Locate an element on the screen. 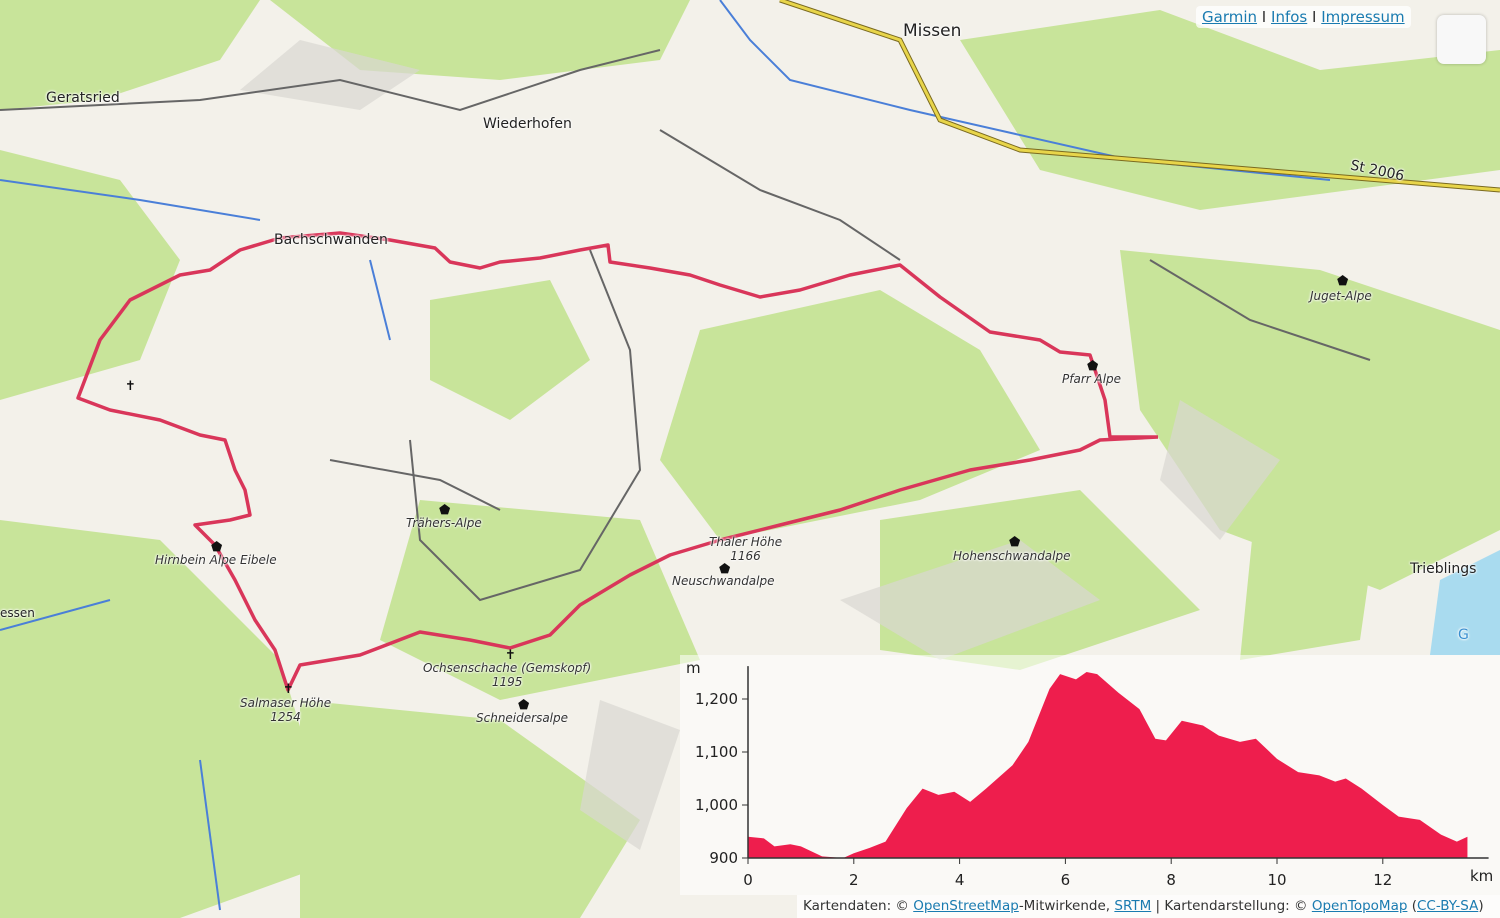 The height and width of the screenshot is (918, 1500). header-links: Garmin I Infos I Impressum is located at coordinates (1303, 17).